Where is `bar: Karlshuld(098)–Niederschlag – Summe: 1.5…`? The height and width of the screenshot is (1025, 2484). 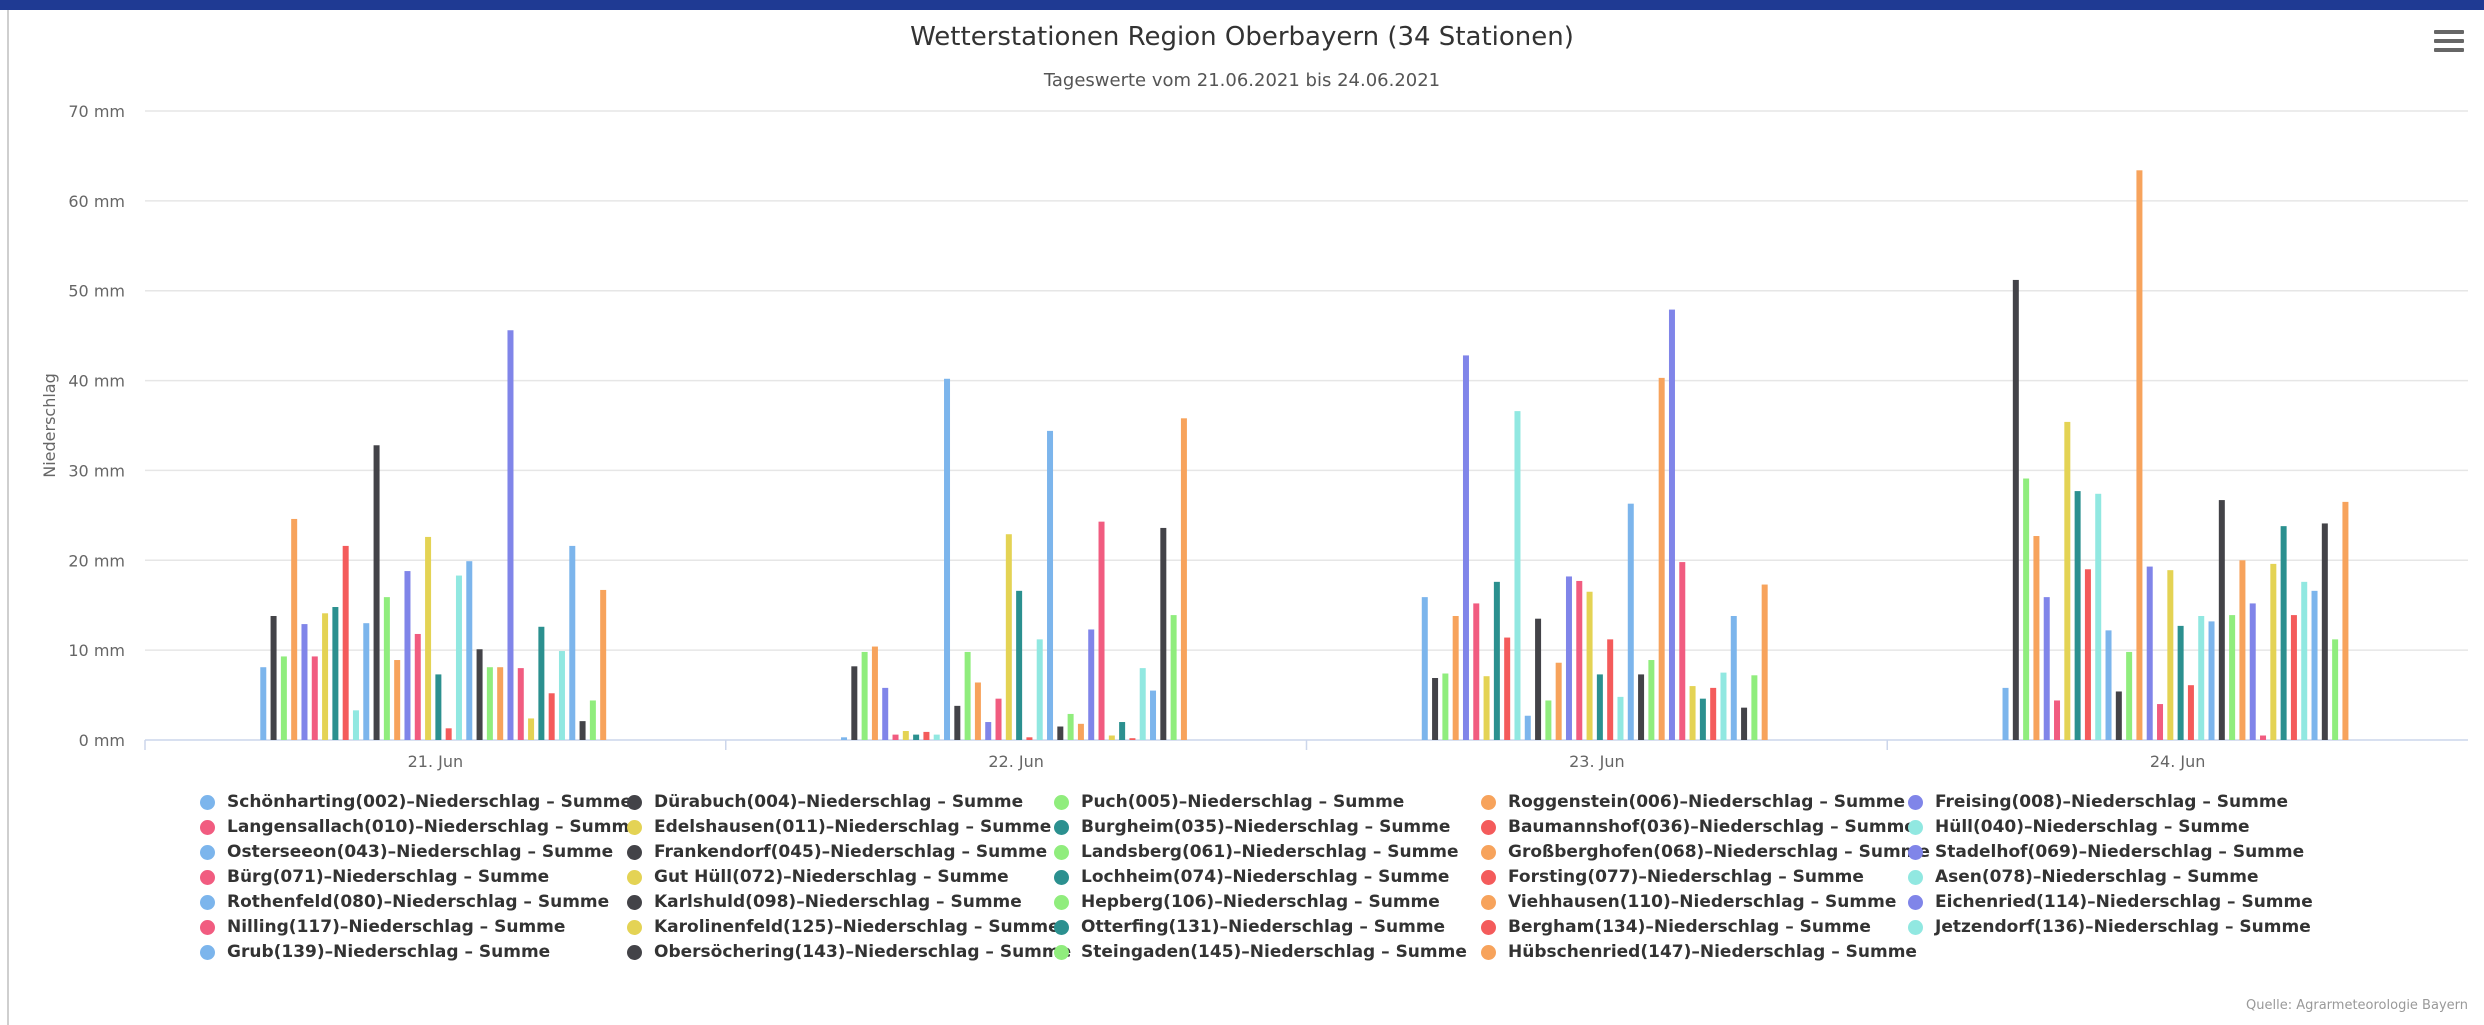 bar: Karlshuld(098)–Niederschlag – Summe: 1.5… is located at coordinates (1060, 733).